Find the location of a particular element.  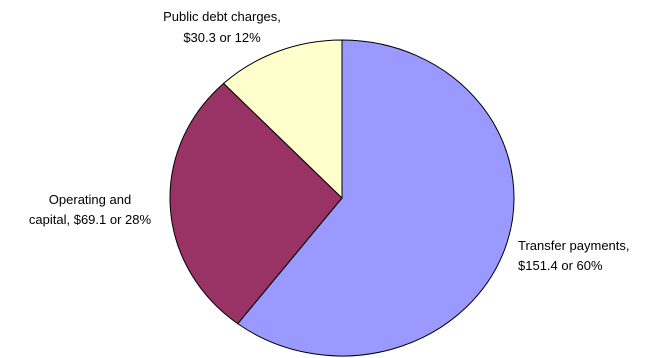

slice-label-public-debt-charges: Public debt charges, $30.3 or 12% is located at coordinates (222, 27).